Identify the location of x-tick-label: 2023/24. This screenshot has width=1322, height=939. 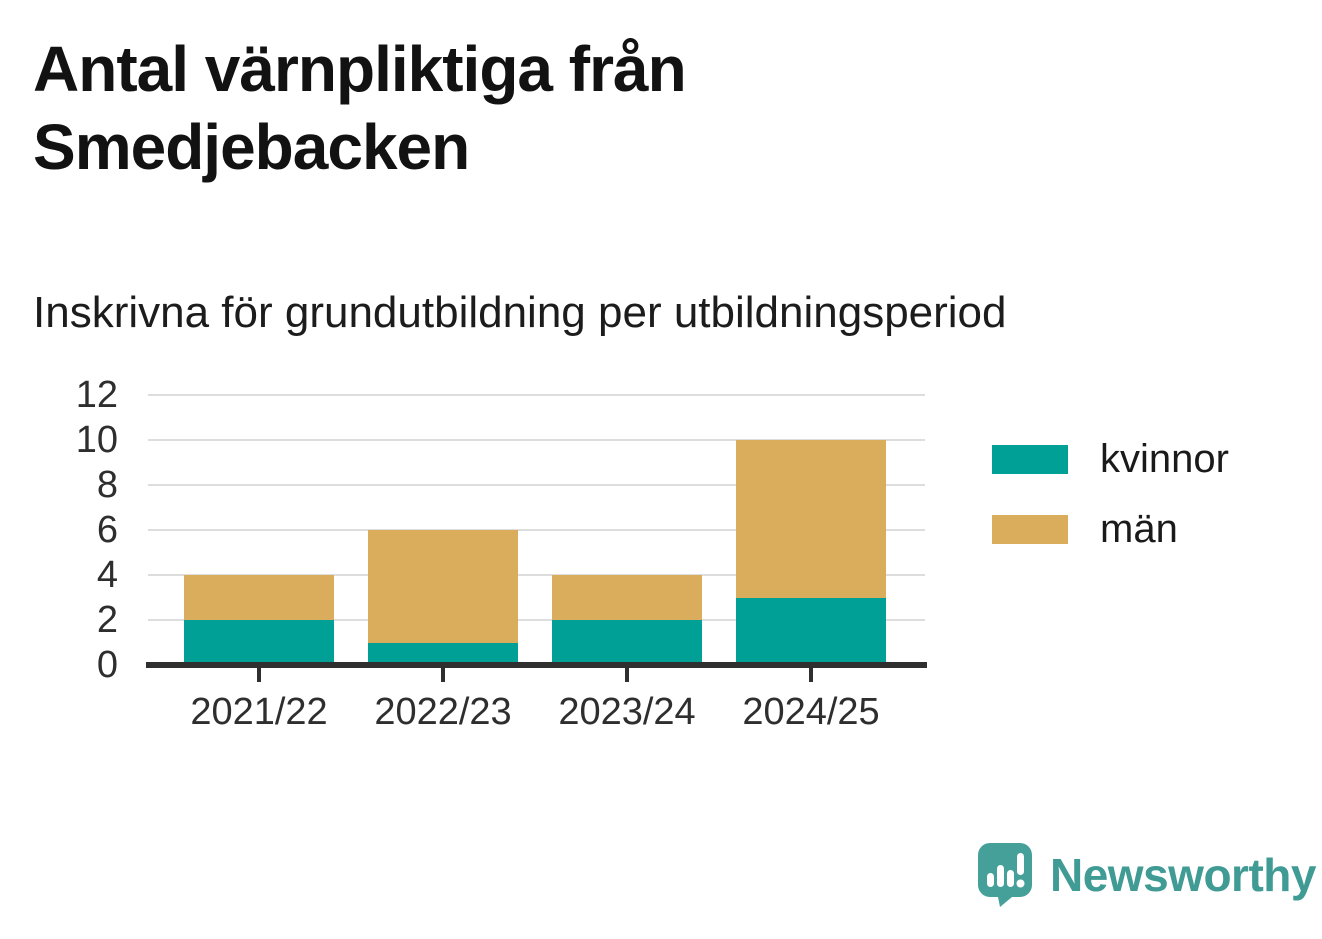
(627, 712).